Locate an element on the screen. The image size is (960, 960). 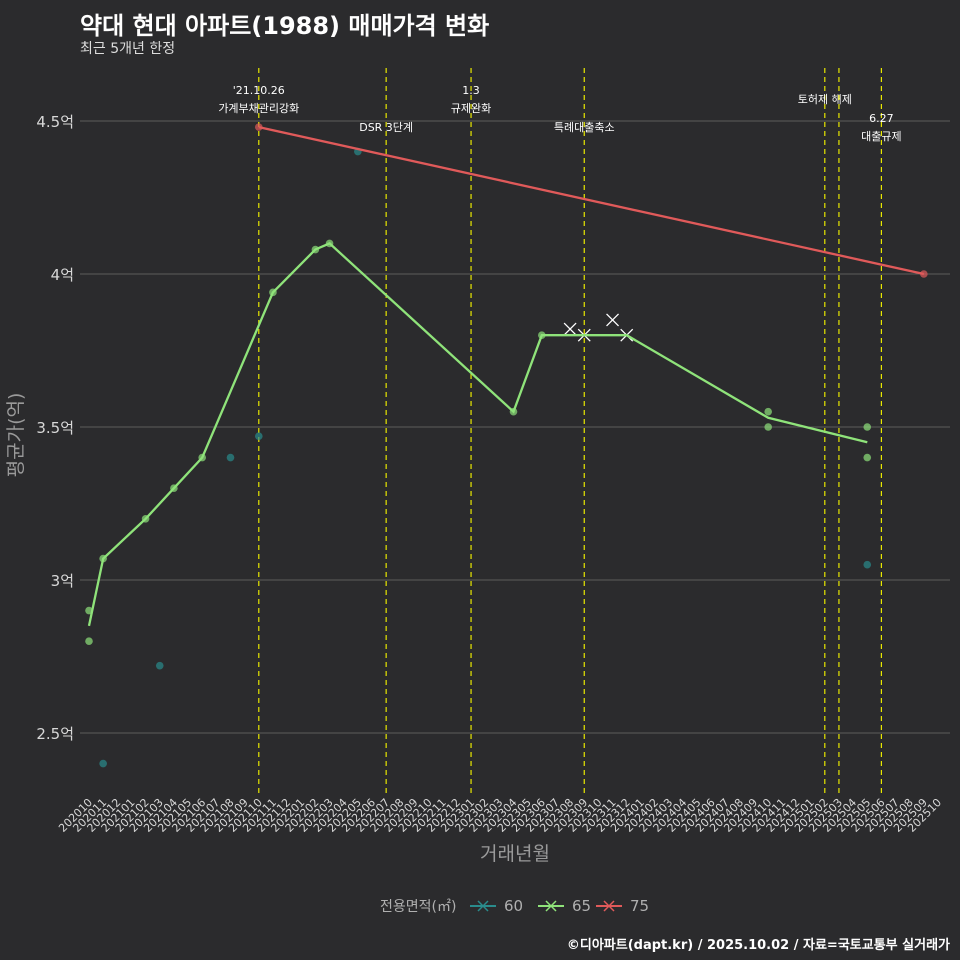
policy-event-date: 1.3 is located at coordinates (471, 90).